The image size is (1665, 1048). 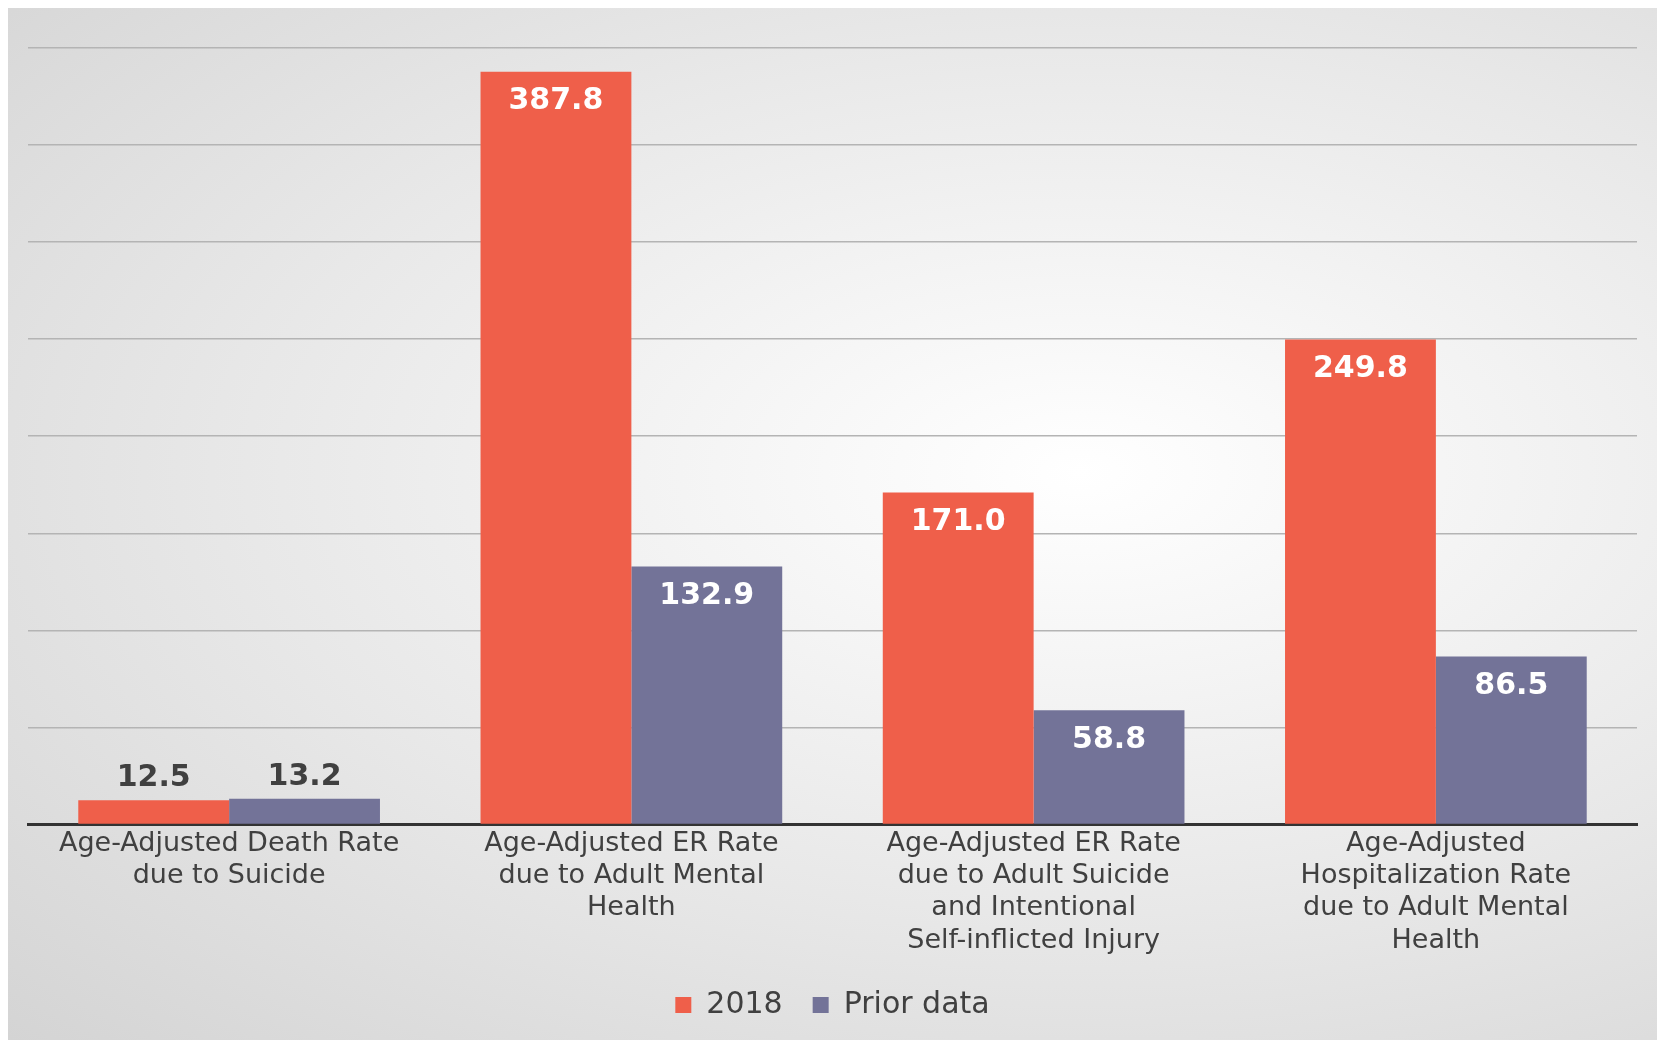 What do you see at coordinates (1109, 738) in the screenshot?
I see `data-label: 58.8` at bounding box center [1109, 738].